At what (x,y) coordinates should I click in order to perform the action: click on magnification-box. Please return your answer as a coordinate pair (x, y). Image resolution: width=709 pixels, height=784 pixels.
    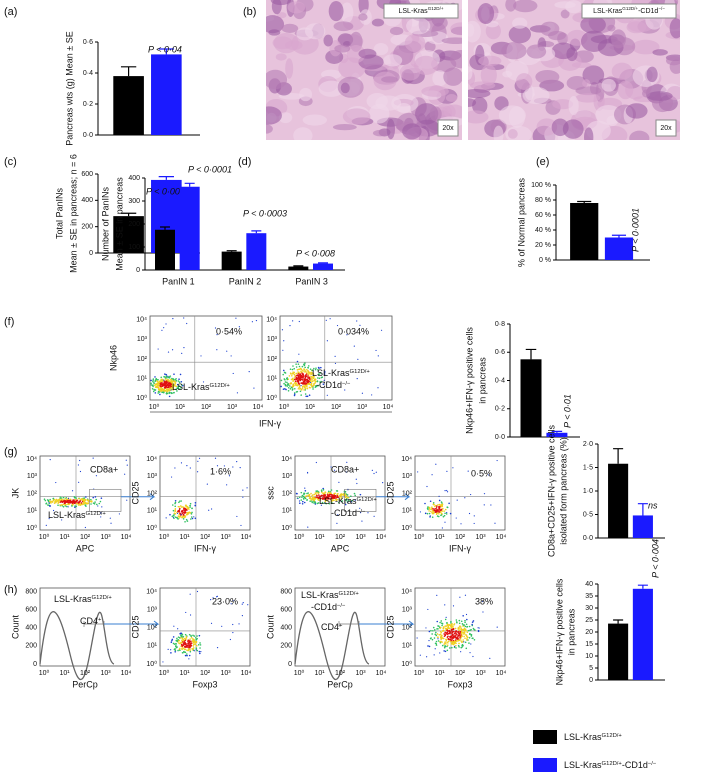
    Looking at the image, I should click on (666, 128).